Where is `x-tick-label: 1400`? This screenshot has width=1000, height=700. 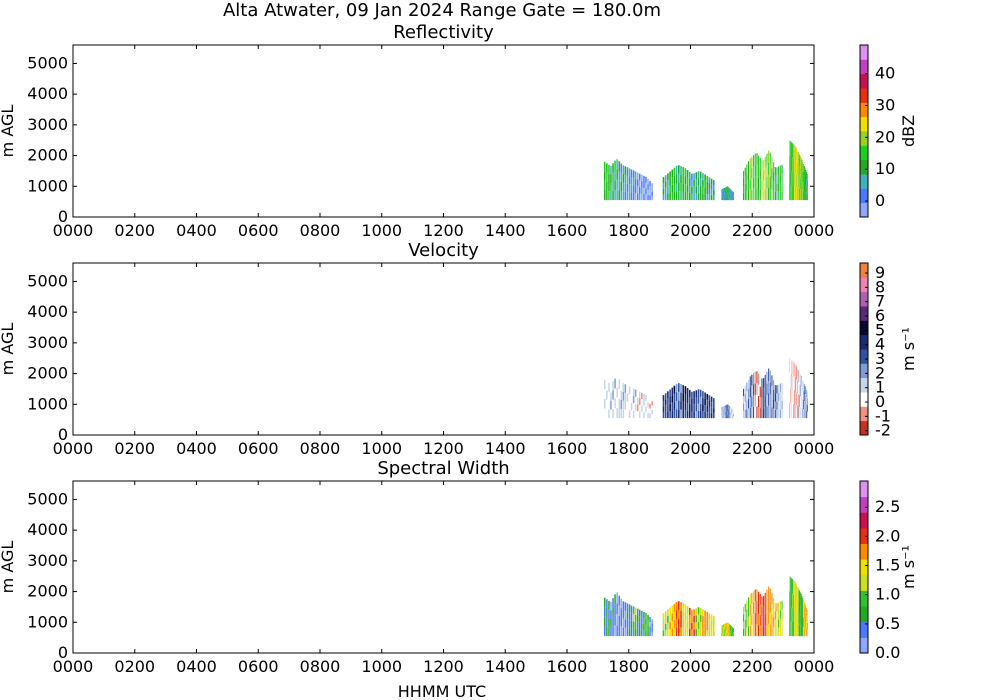
x-tick-label: 1400 is located at coordinates (505, 230).